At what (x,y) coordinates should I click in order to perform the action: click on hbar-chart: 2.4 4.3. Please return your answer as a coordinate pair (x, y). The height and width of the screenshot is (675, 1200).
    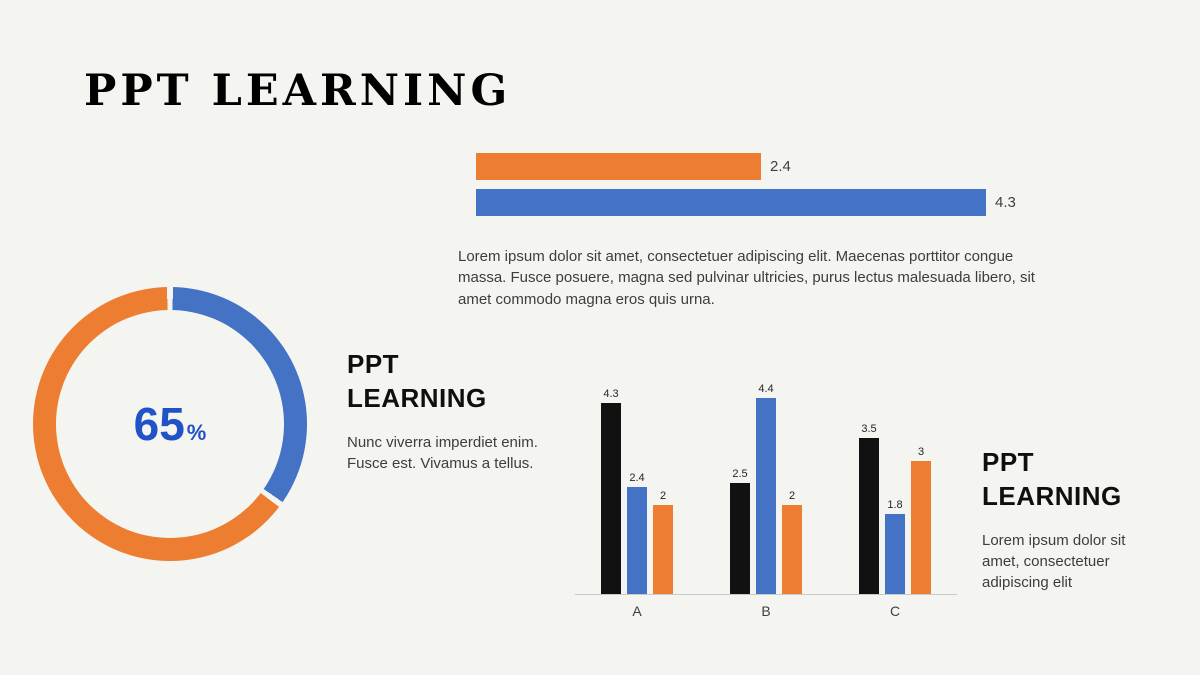
    Looking at the image, I should click on (786, 188).